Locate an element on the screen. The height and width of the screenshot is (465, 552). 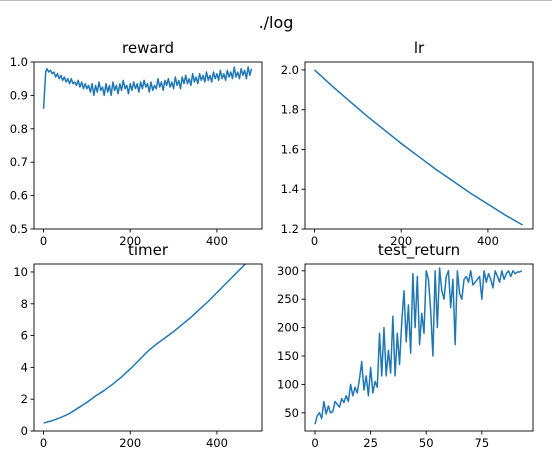
series-line-timer is located at coordinates (145, 344).